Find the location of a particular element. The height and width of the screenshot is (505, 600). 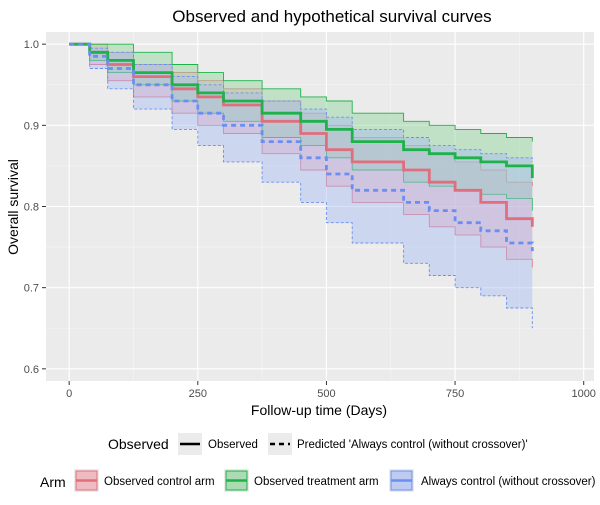

x-axis-ticks: 0 250 500 750 1000 is located at coordinates (331, 390).